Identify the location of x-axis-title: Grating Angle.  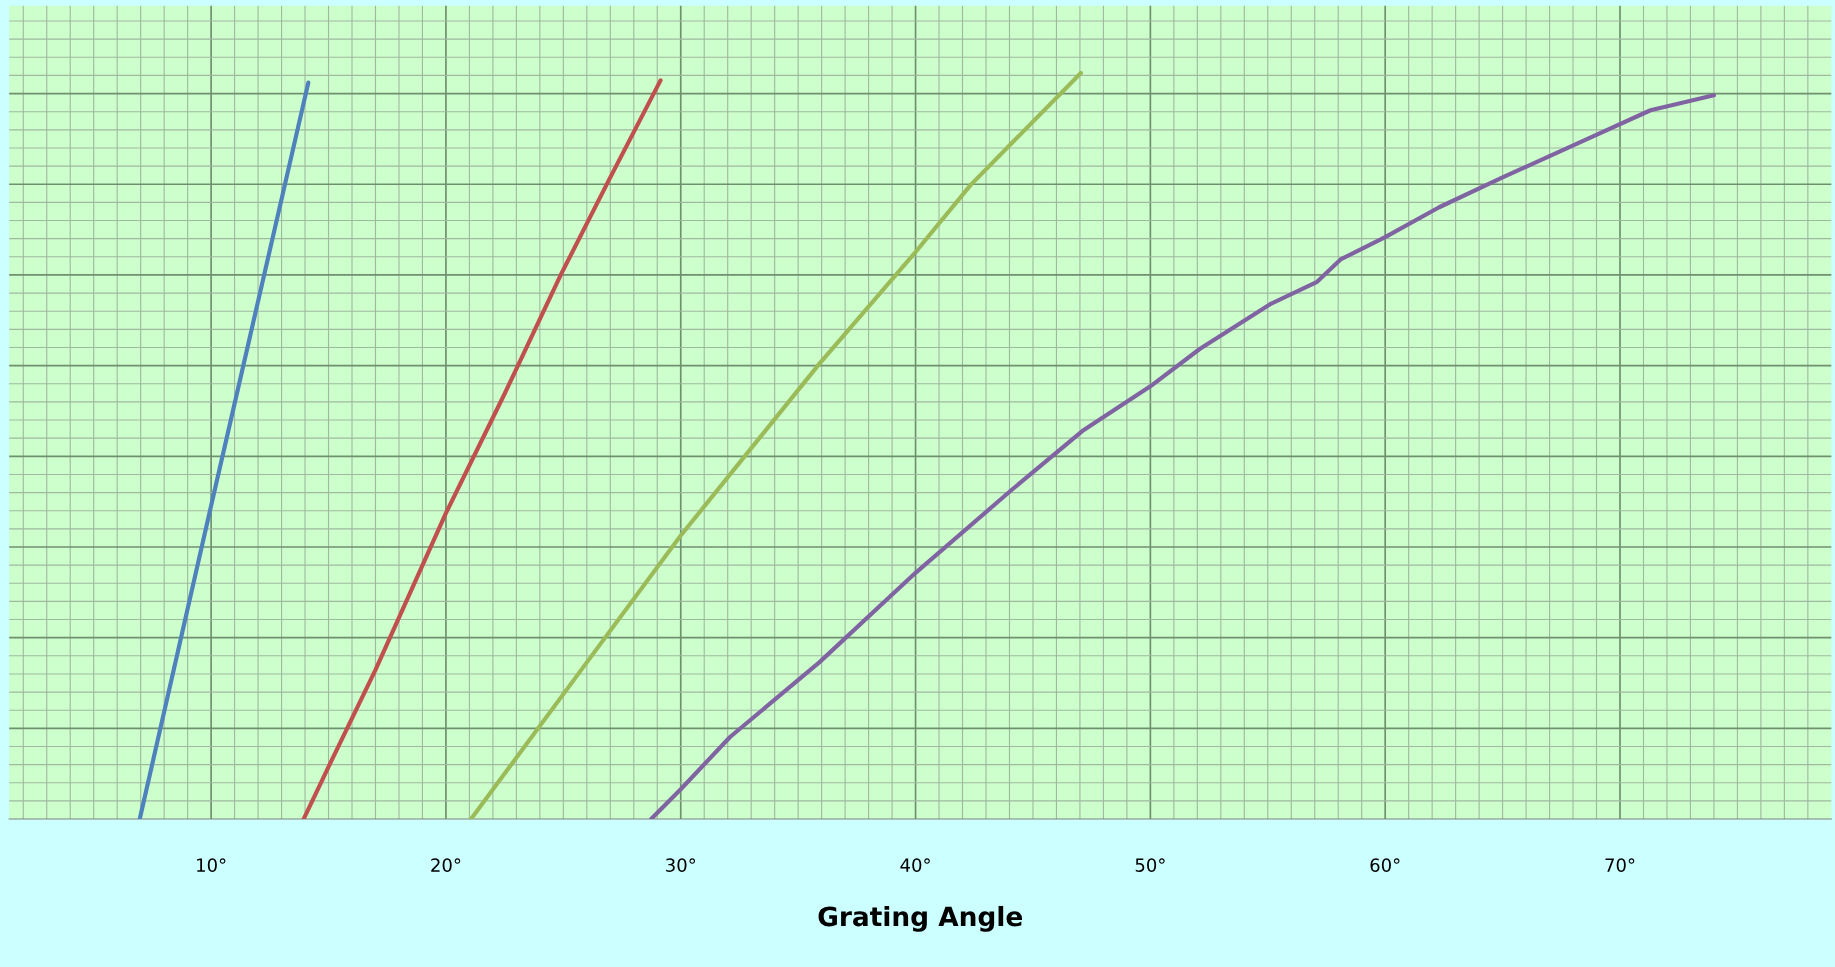
(920, 918).